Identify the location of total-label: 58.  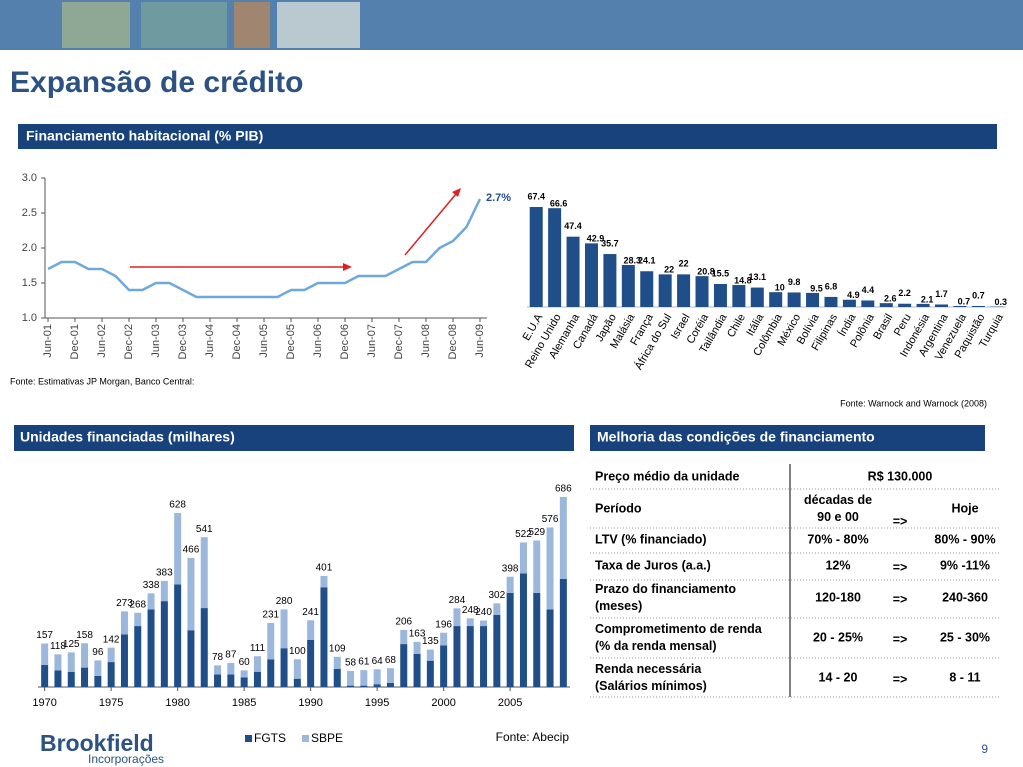
(351, 663).